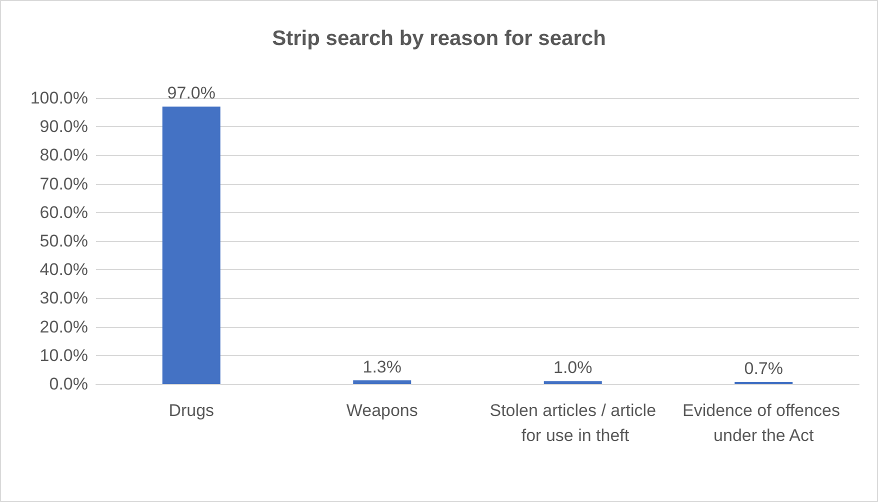  Describe the element at coordinates (64, 212) in the screenshot. I see `y-tick-label: 60.0%` at that location.